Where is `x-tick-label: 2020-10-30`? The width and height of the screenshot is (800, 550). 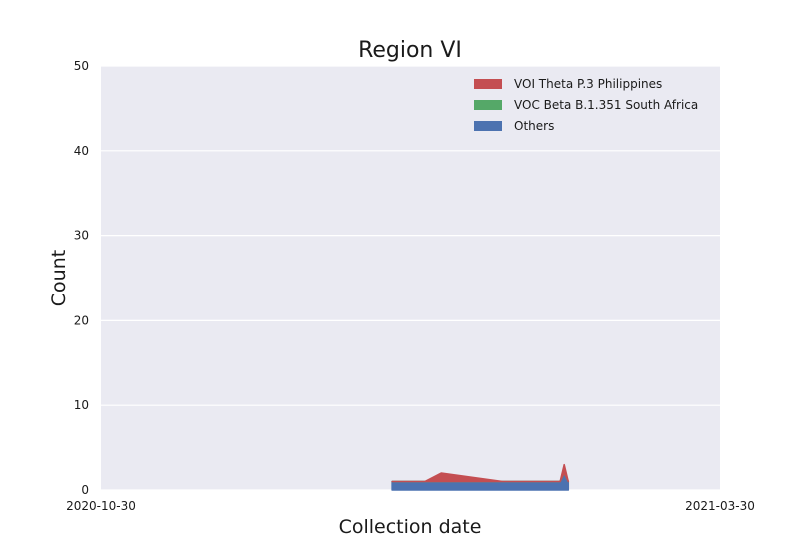
x-tick-label: 2020-10-30 is located at coordinates (101, 506).